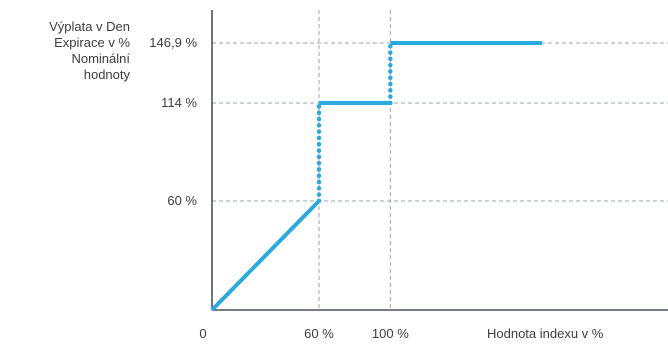 This screenshot has width=668, height=347. Describe the element at coordinates (319, 333) in the screenshot. I see `x-tick-label-60: 60 %` at that location.